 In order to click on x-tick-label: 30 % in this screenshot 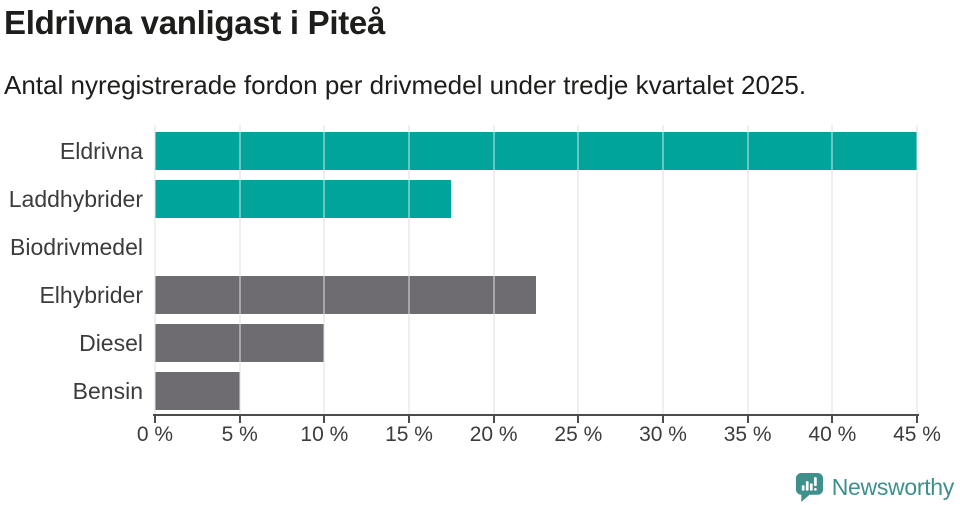, I will do `click(663, 434)`.